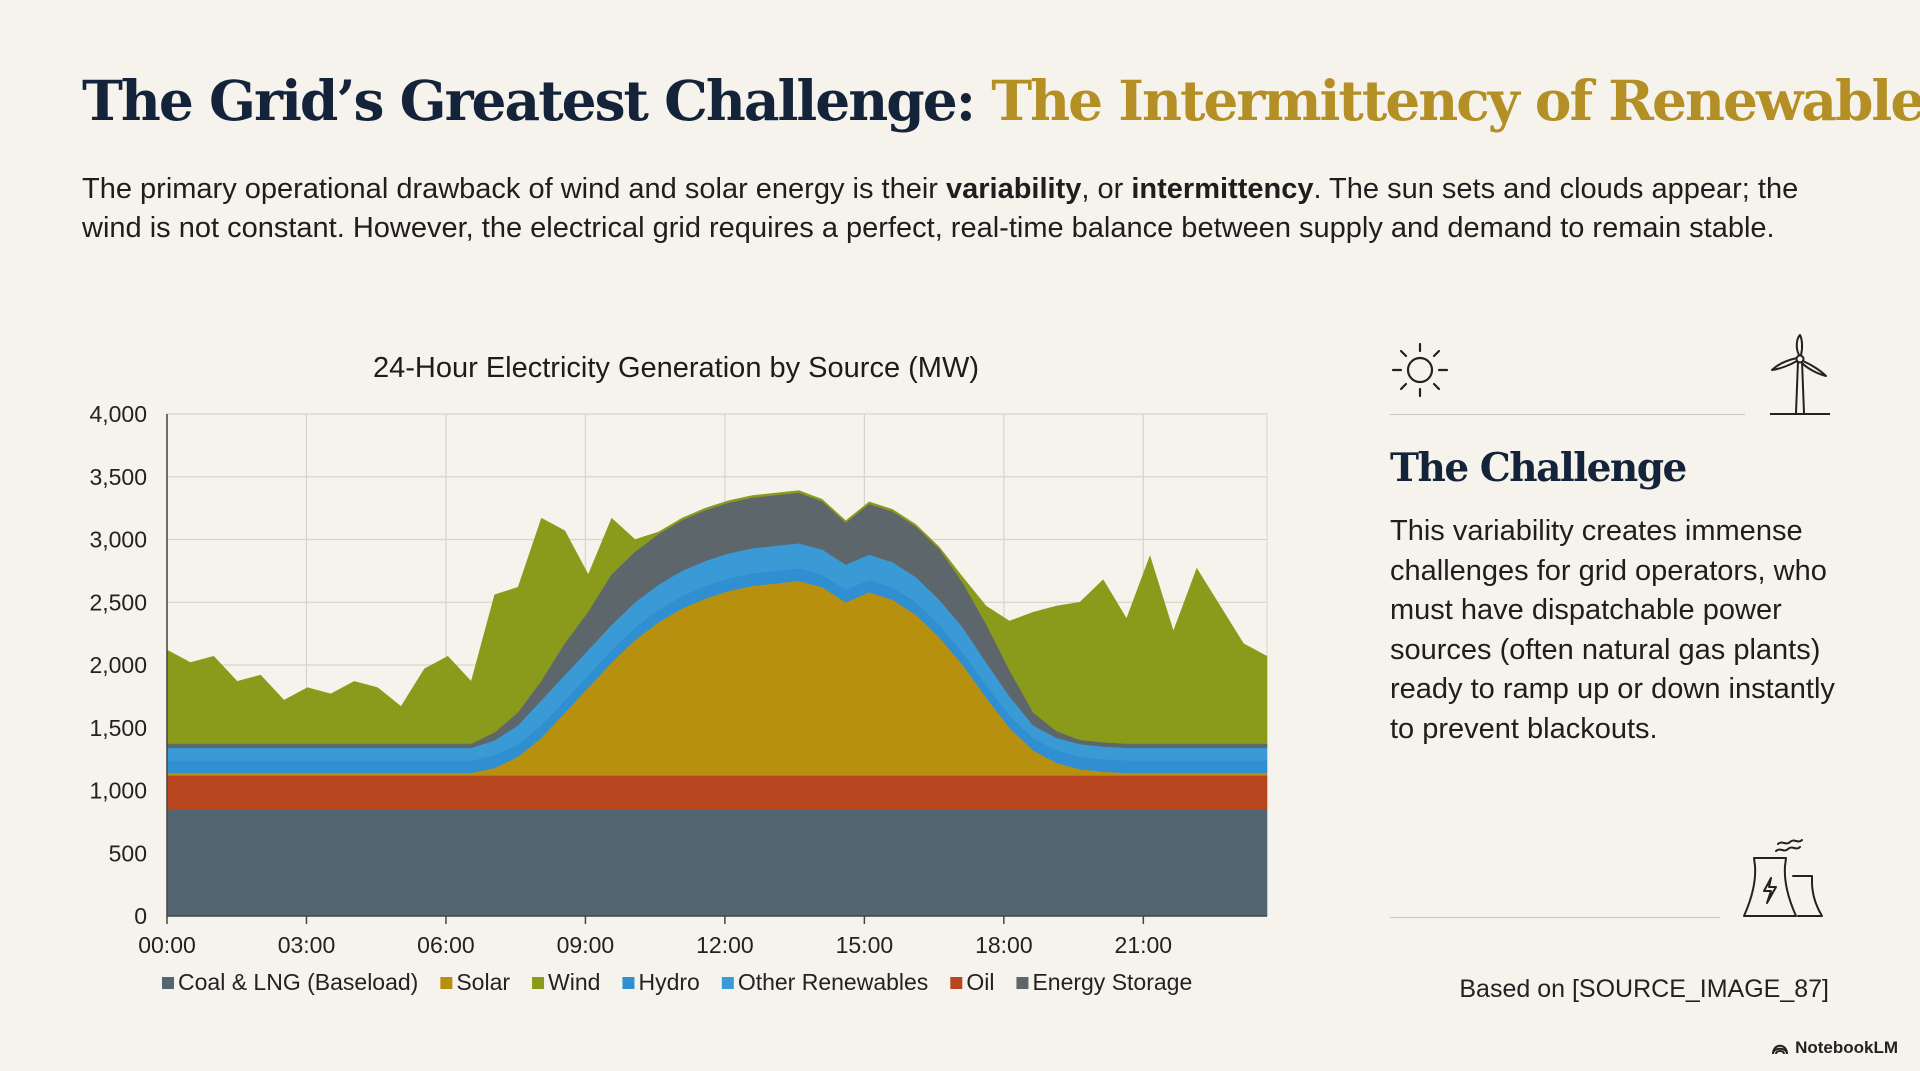  What do you see at coordinates (668, 982) in the screenshot?
I see `legend-label: Hydro` at bounding box center [668, 982].